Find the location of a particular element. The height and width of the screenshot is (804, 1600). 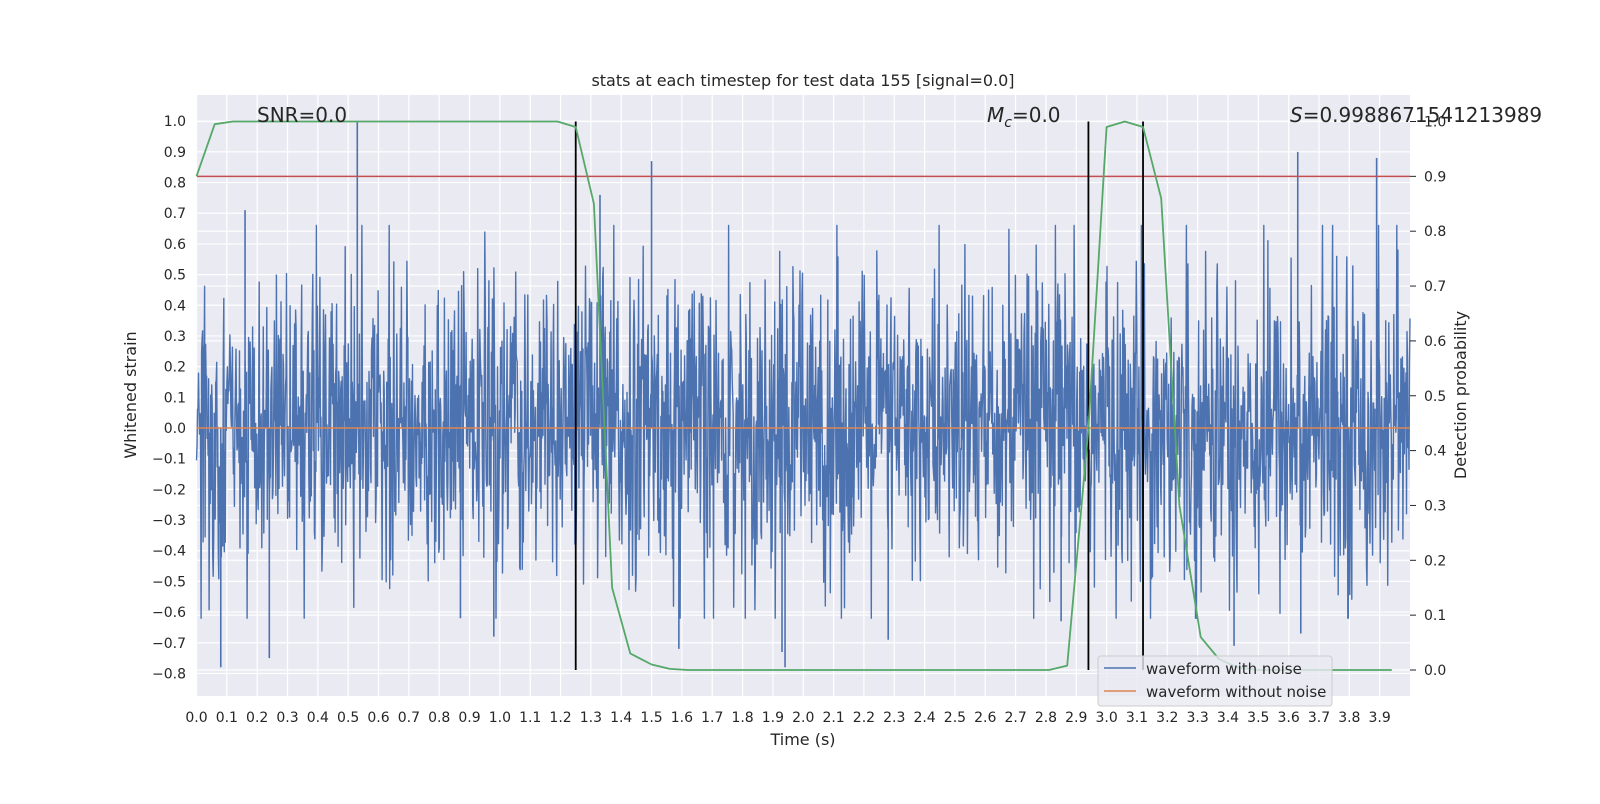

x-tick-label: 0.7 is located at coordinates (409, 718).